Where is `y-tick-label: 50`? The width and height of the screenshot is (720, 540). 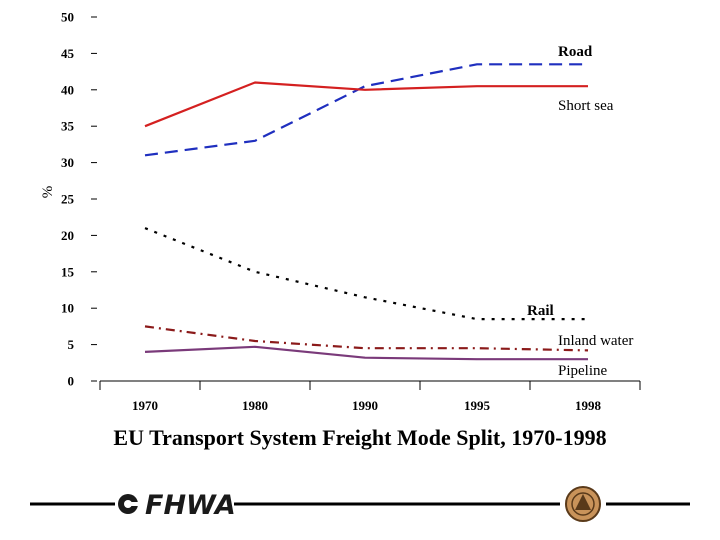 y-tick-label: 50 is located at coordinates (67, 17).